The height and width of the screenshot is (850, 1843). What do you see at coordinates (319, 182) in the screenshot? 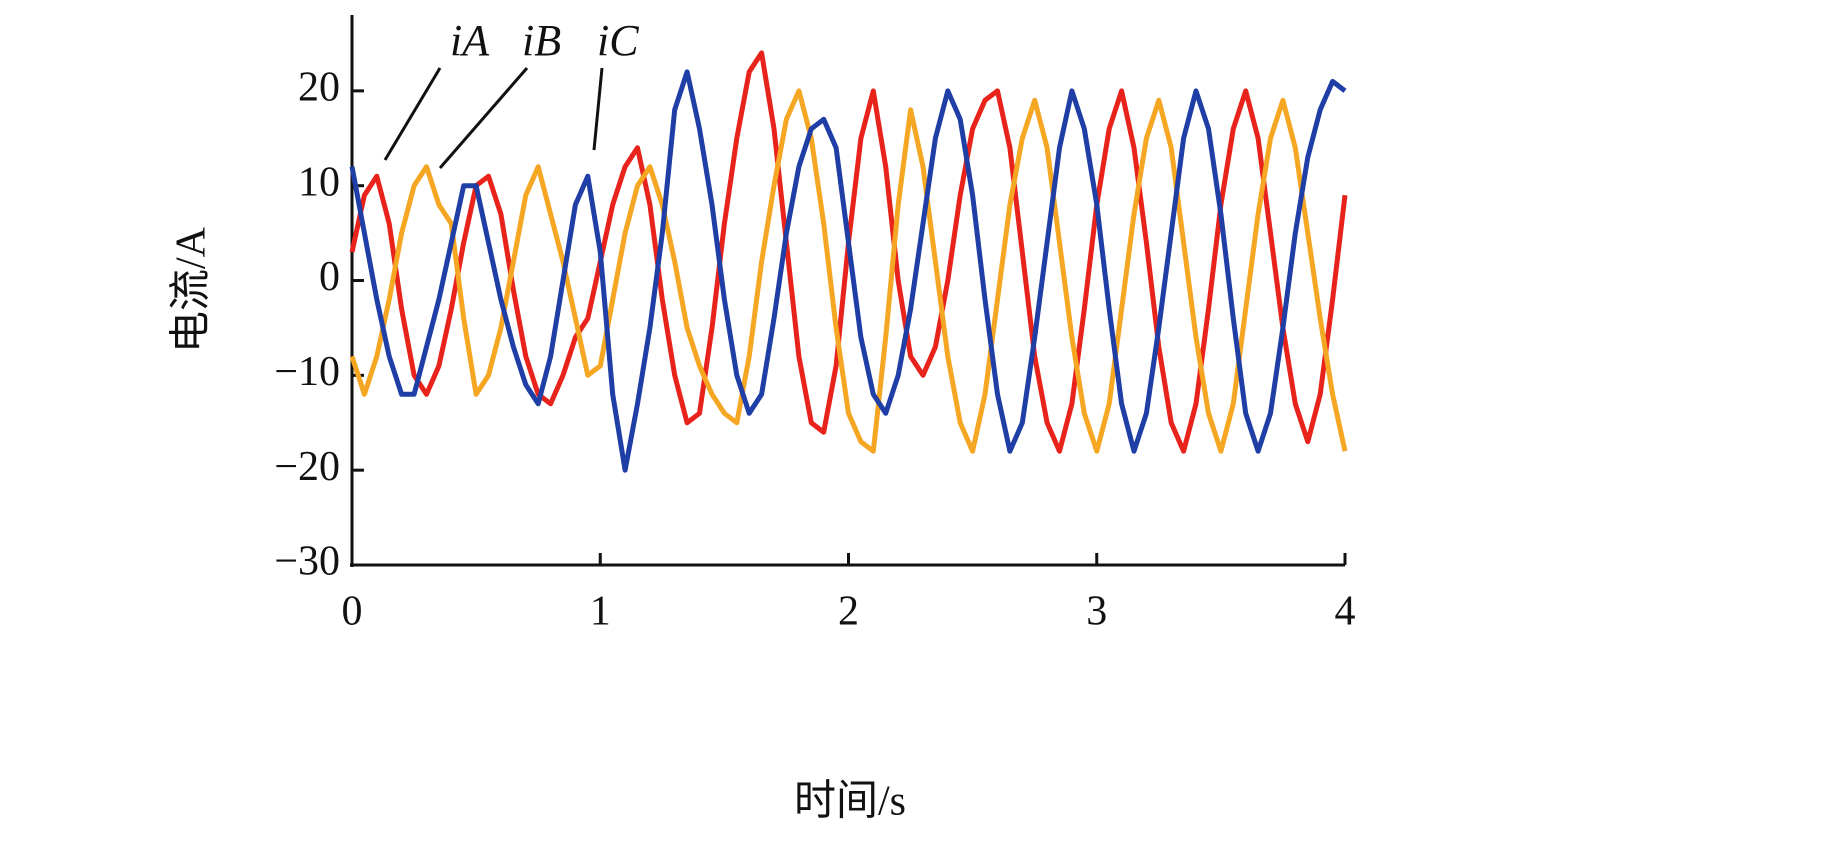
I see `y-tick-label: 10` at bounding box center [319, 182].